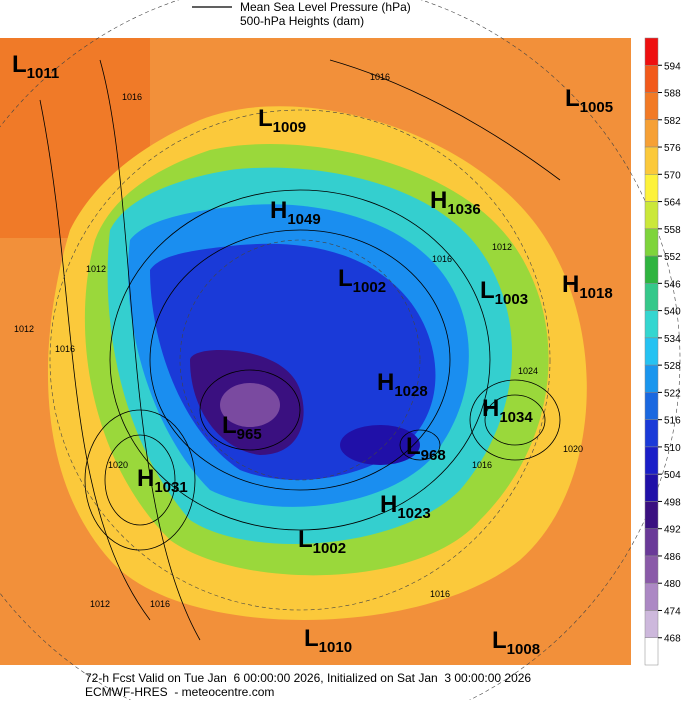 The width and height of the screenshot is (681, 705). I want to click on center-value: 1031, so click(170, 487).